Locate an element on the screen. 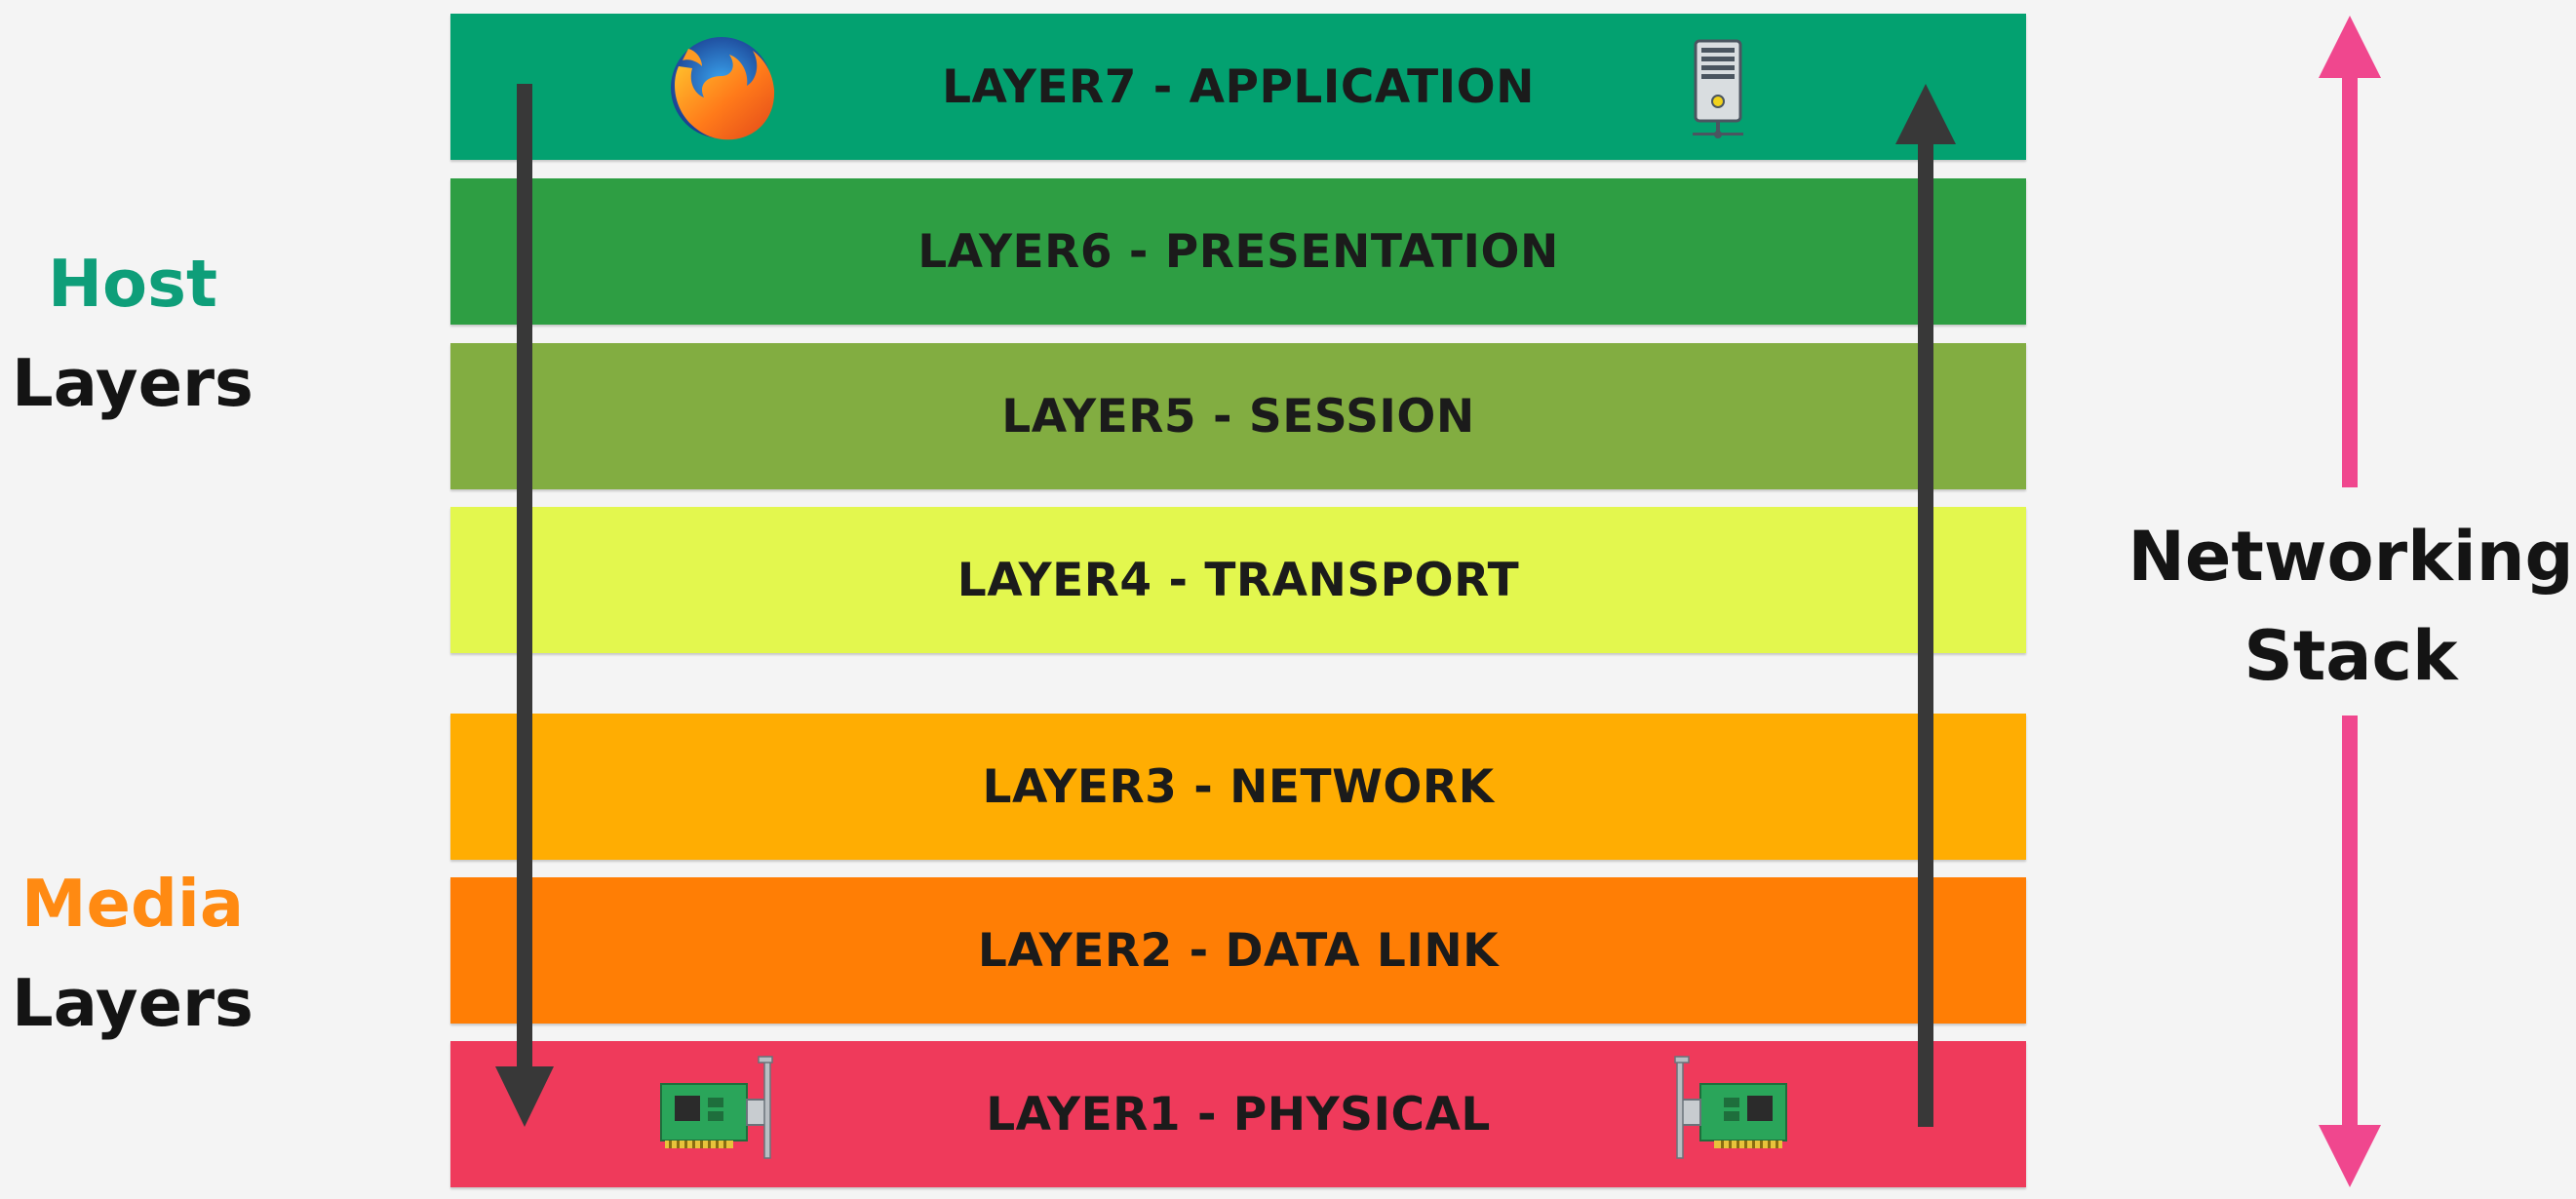  layer-label: LAYER5 - SESSION is located at coordinates (1238, 417).